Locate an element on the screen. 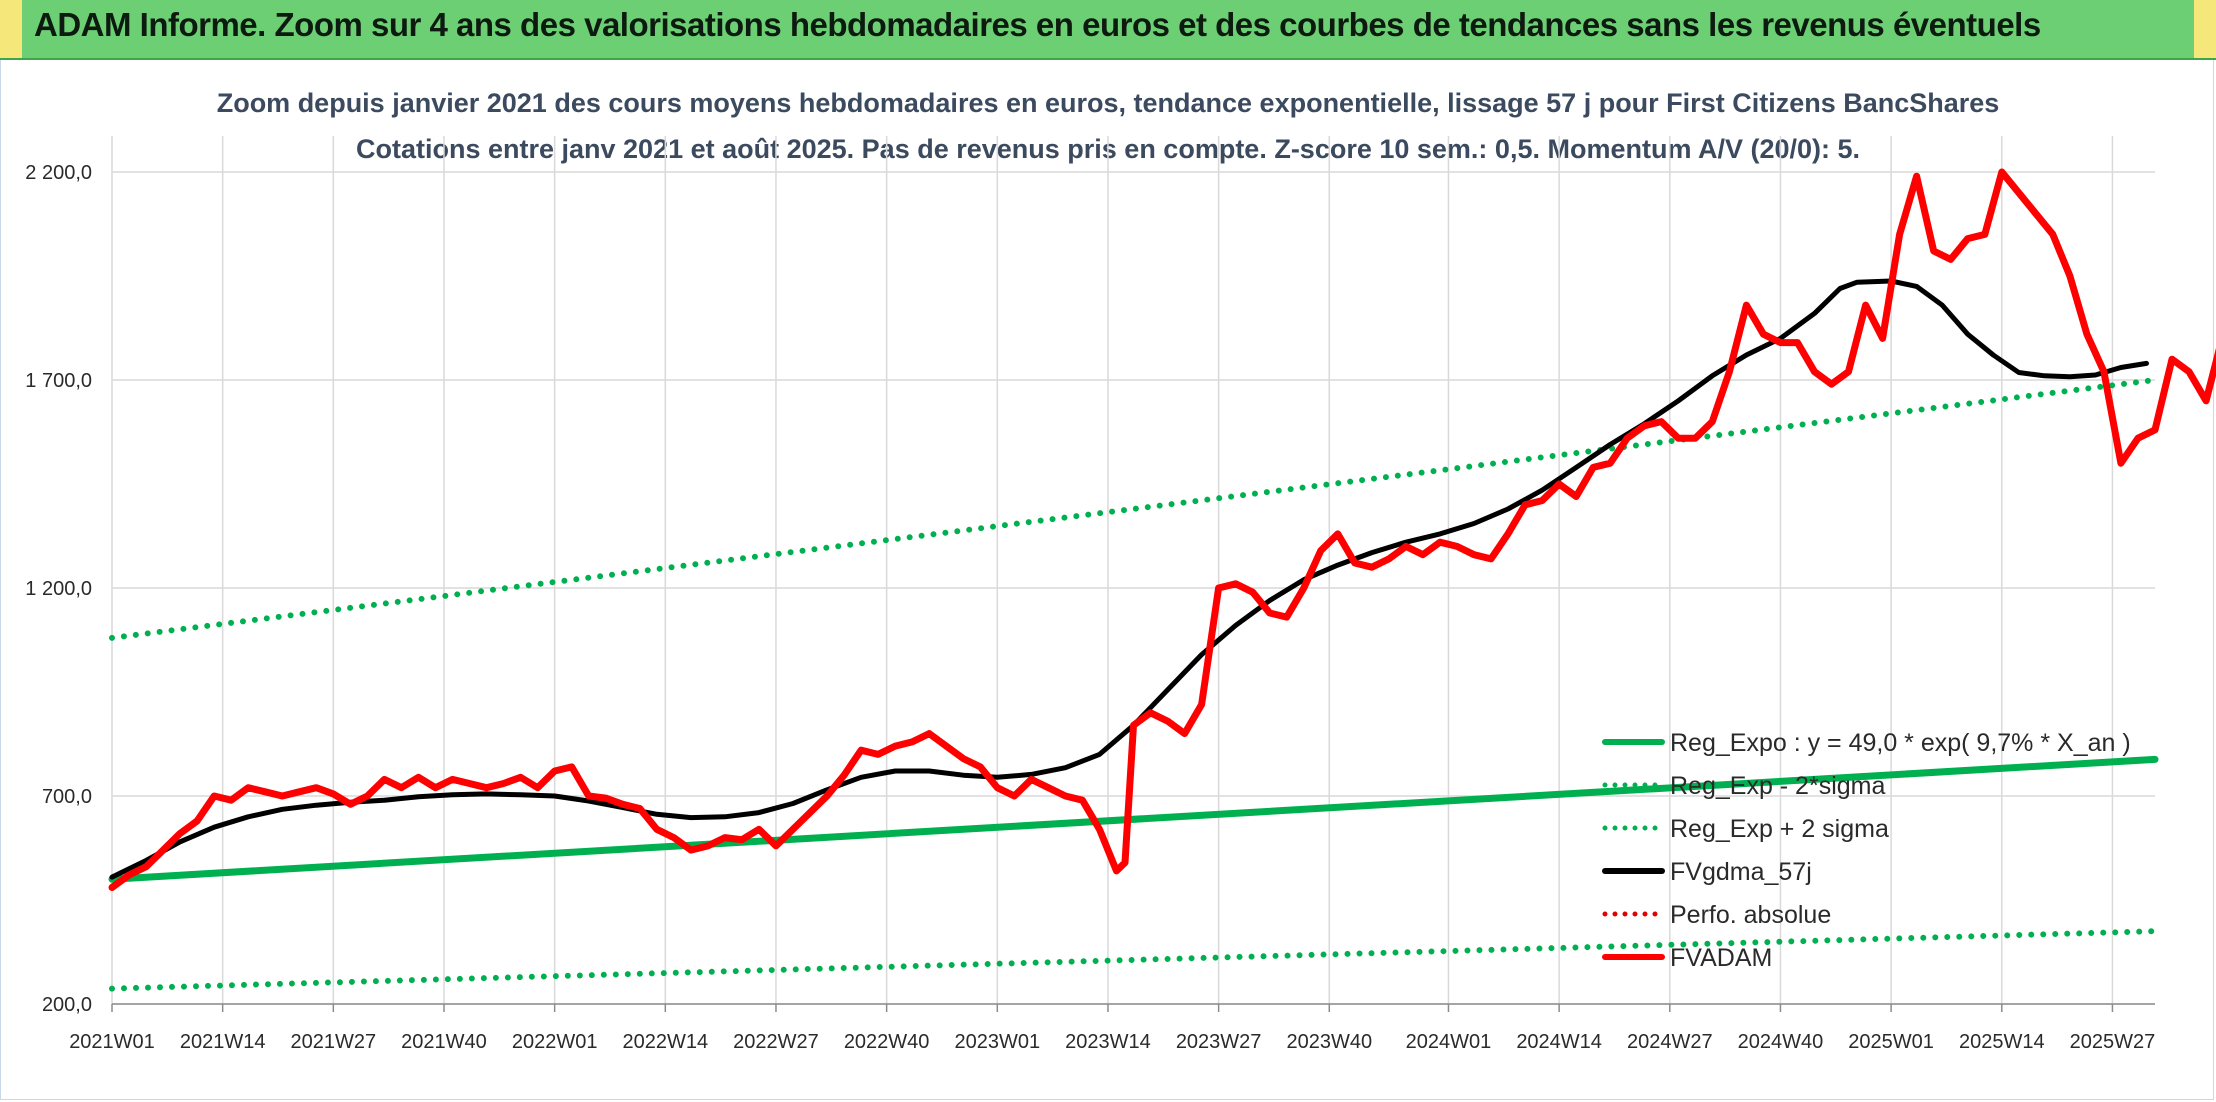 The width and height of the screenshot is (2216, 1102). x-tick-label: 2022W40 is located at coordinates (887, 1042).